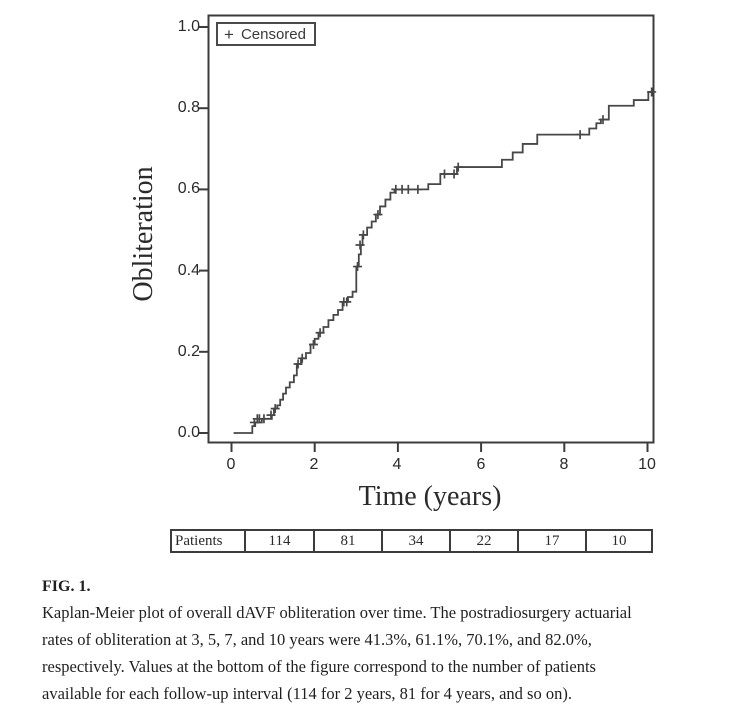  I want to click on patients-count-6yr: 34, so click(415, 541).